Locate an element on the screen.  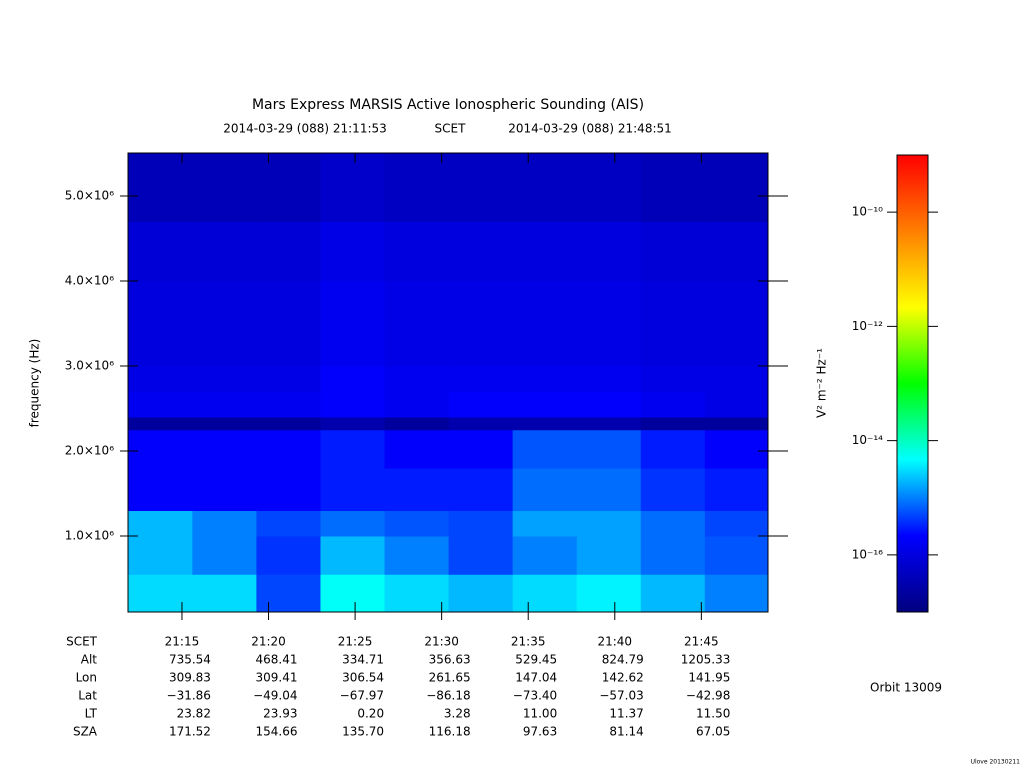
ephemeris-value: 141.95 is located at coordinates (709, 678).